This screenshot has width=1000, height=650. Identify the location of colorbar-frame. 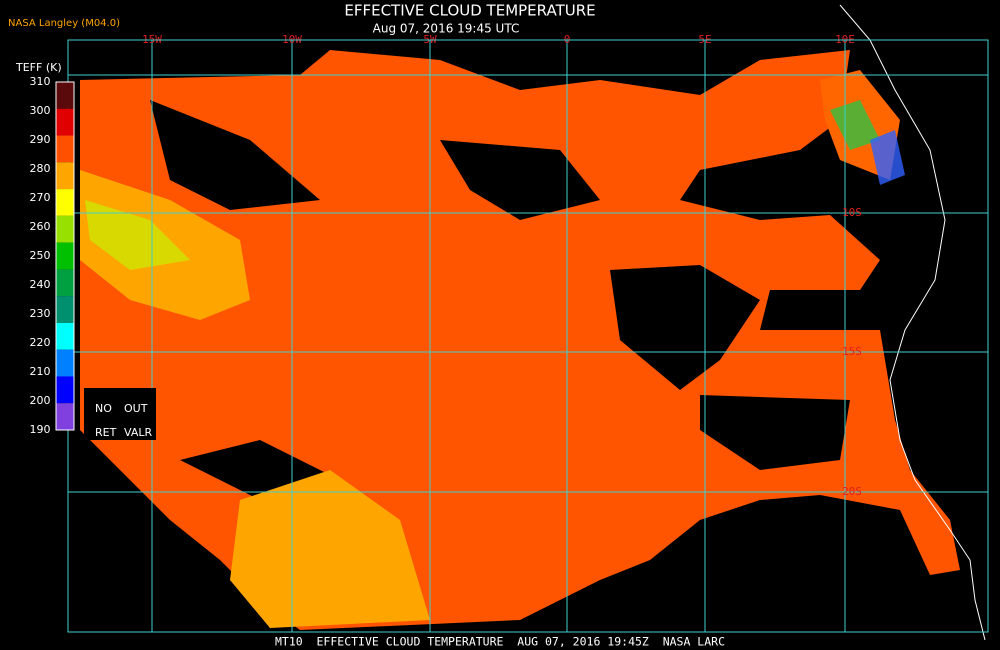
(65, 256).